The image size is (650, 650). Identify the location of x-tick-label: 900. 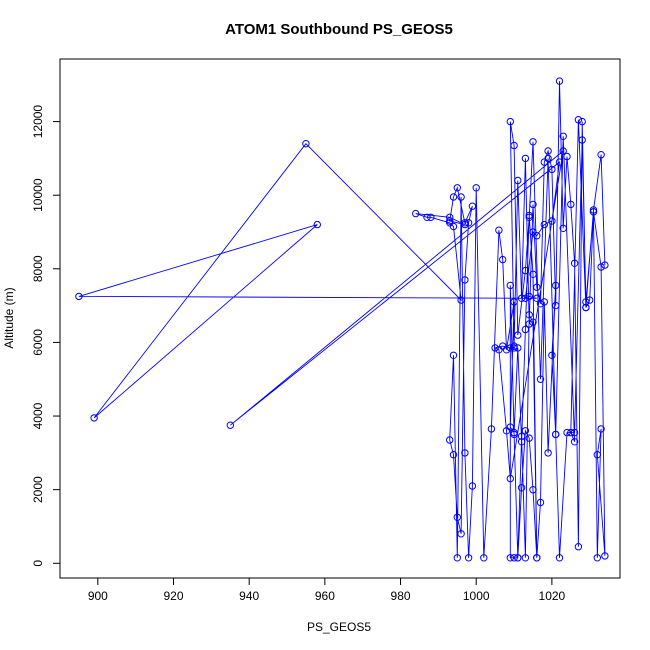
(98, 596).